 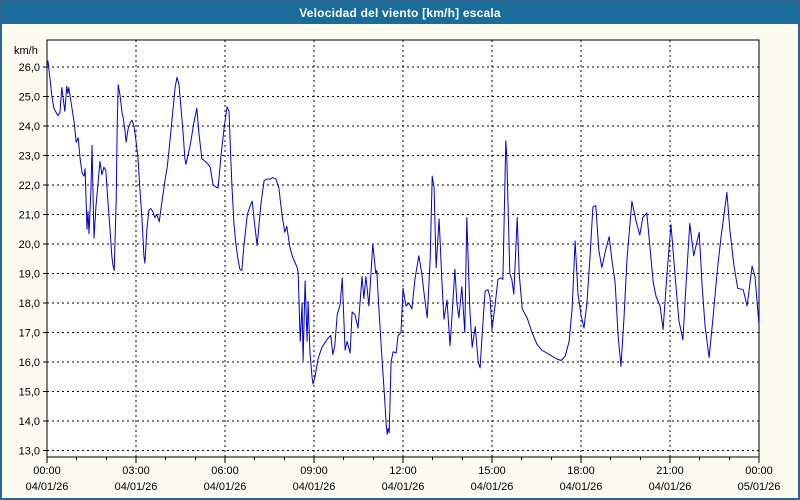 What do you see at coordinates (26, 51) in the screenshot?
I see `y-axis-unit-label: km/h` at bounding box center [26, 51].